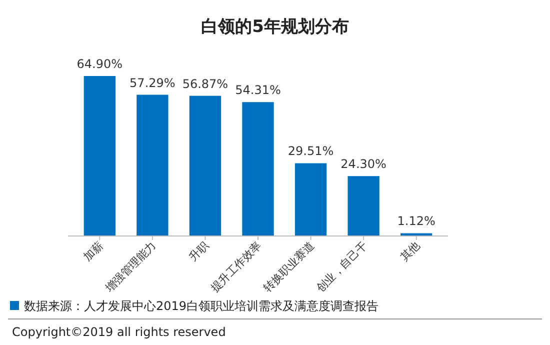  What do you see at coordinates (205, 83) in the screenshot?
I see `data-label: 56.87%` at bounding box center [205, 83].